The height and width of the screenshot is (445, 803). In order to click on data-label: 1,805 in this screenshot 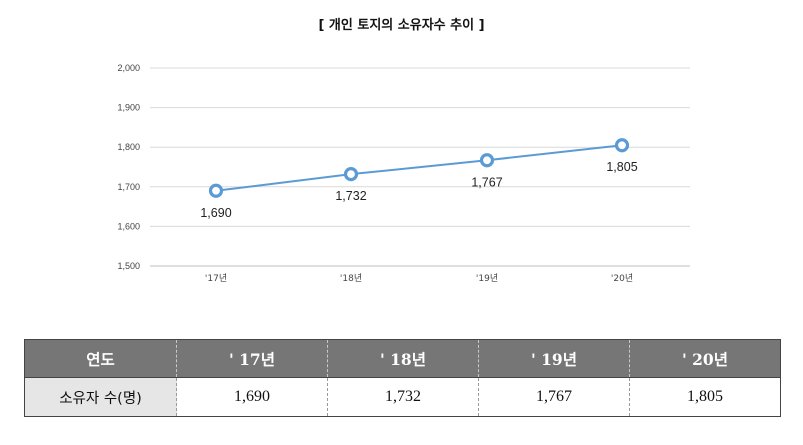, I will do `click(621, 167)`.